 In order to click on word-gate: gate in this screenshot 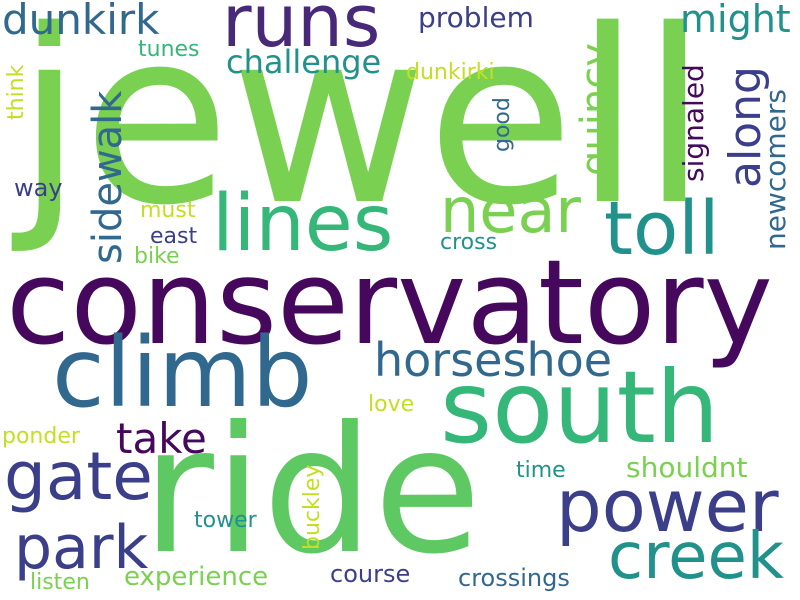, I will do `click(78, 476)`.